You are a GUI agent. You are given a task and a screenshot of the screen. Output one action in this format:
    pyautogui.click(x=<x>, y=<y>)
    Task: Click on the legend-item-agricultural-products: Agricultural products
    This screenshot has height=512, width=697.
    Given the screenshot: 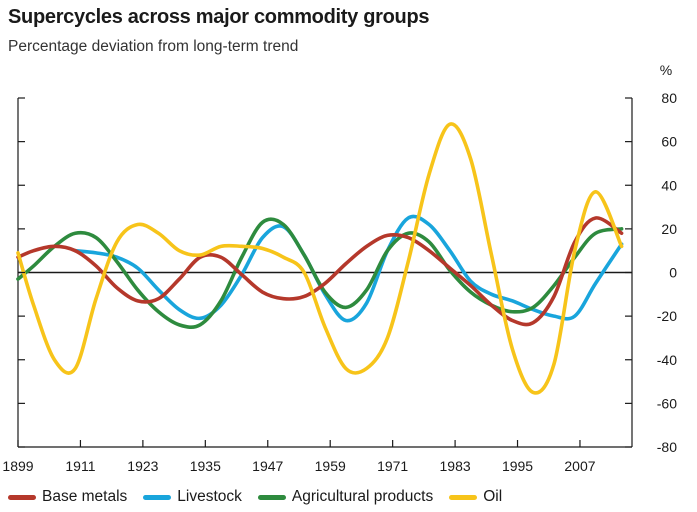 What is the action you would take?
    pyautogui.click(x=345, y=497)
    